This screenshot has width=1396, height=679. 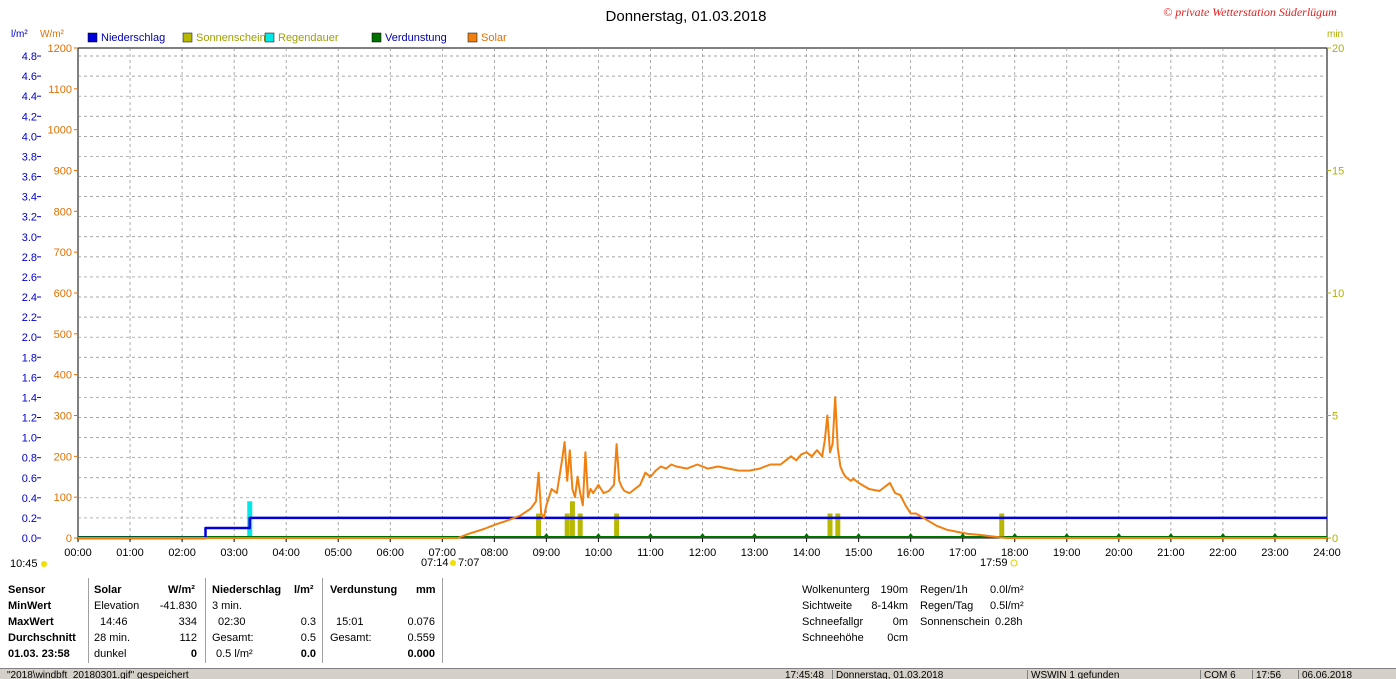 What do you see at coordinates (804, 674) in the screenshot?
I see `status-time: 17:45:48` at bounding box center [804, 674].